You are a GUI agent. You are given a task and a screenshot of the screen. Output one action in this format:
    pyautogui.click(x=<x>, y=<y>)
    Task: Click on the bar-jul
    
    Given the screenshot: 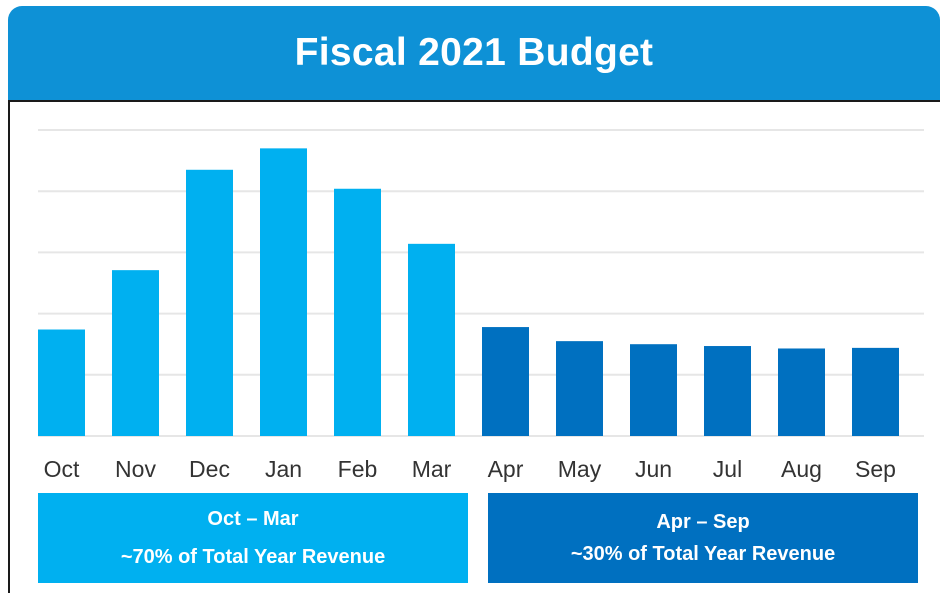 What is the action you would take?
    pyautogui.click(x=727, y=391)
    